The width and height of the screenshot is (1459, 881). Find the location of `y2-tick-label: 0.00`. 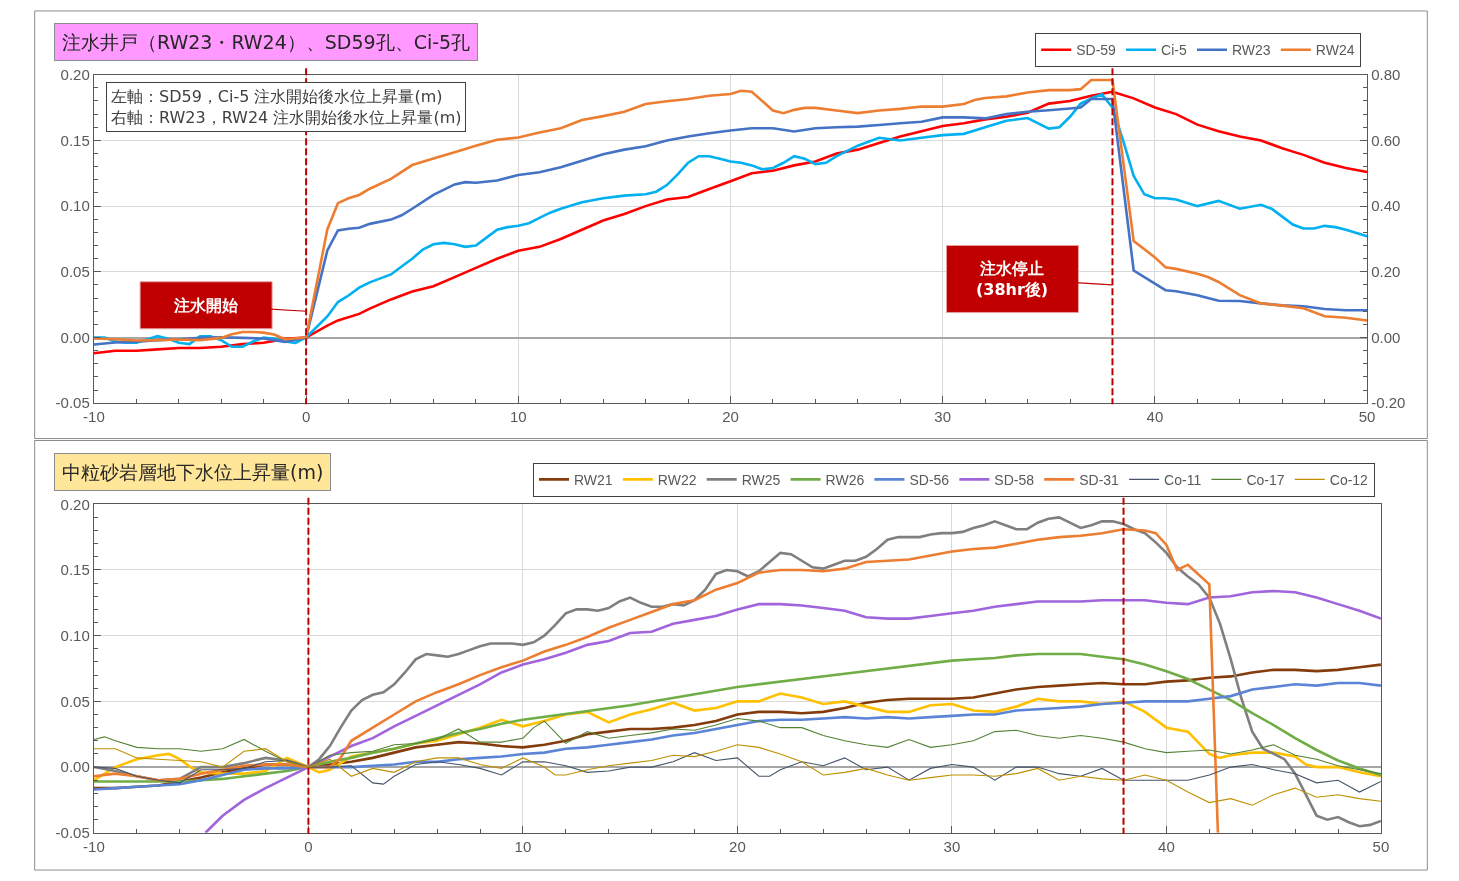

y2-tick-label: 0.00 is located at coordinates (1386, 337).